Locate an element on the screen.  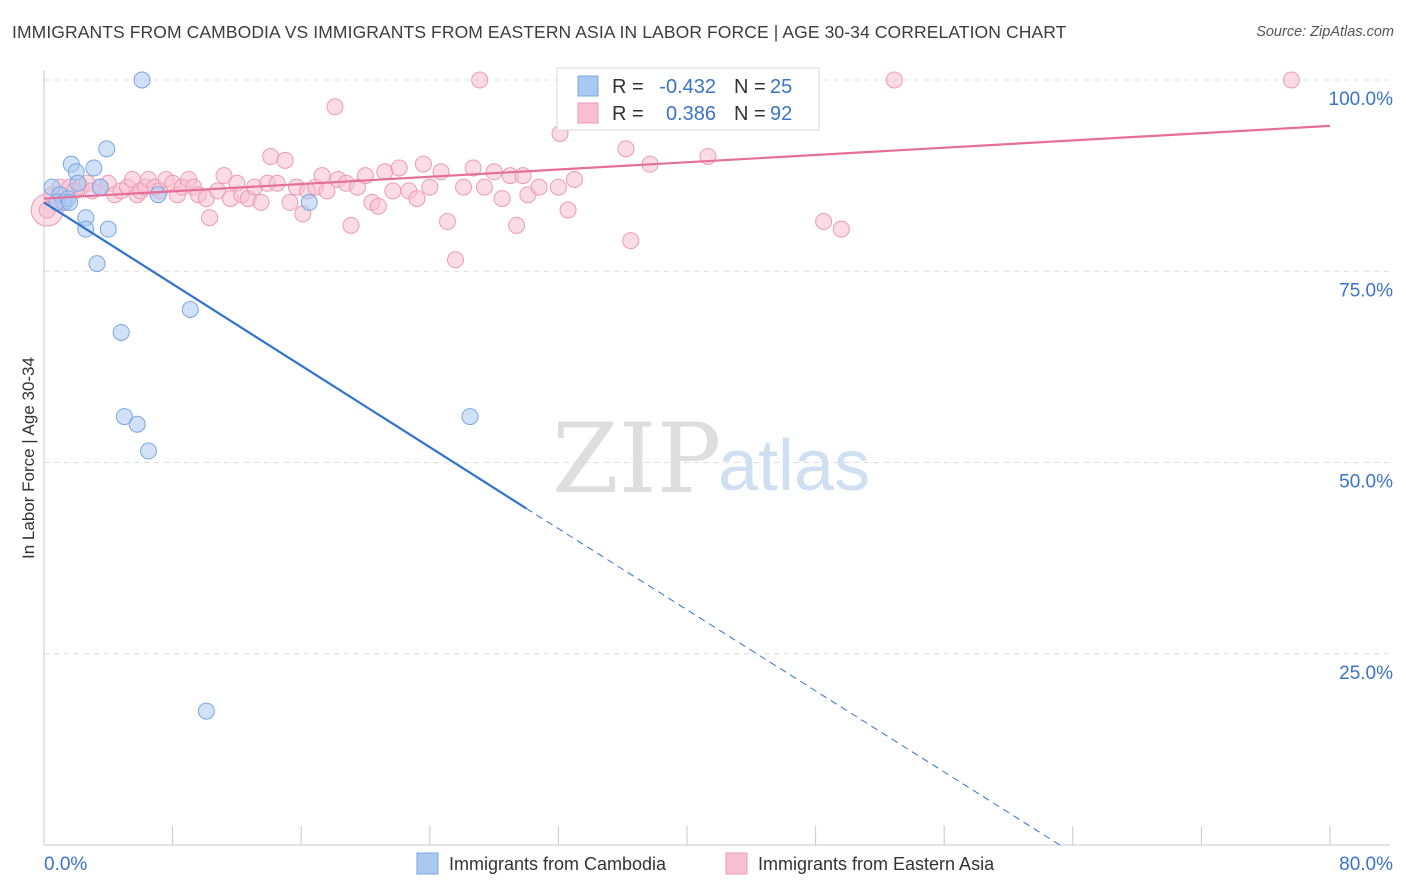
trend-line-cambodia is located at coordinates (285, 355).